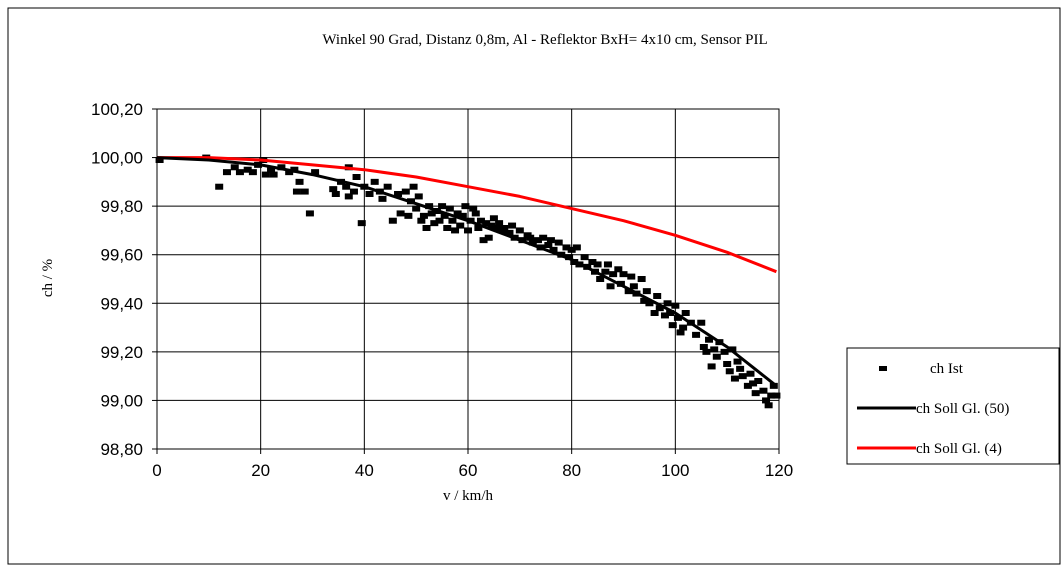 The height and width of the screenshot is (565, 1061). I want to click on legend: ch Ist ch Soll Gl. (50) ch Soll Gl. (4), so click(953, 406).